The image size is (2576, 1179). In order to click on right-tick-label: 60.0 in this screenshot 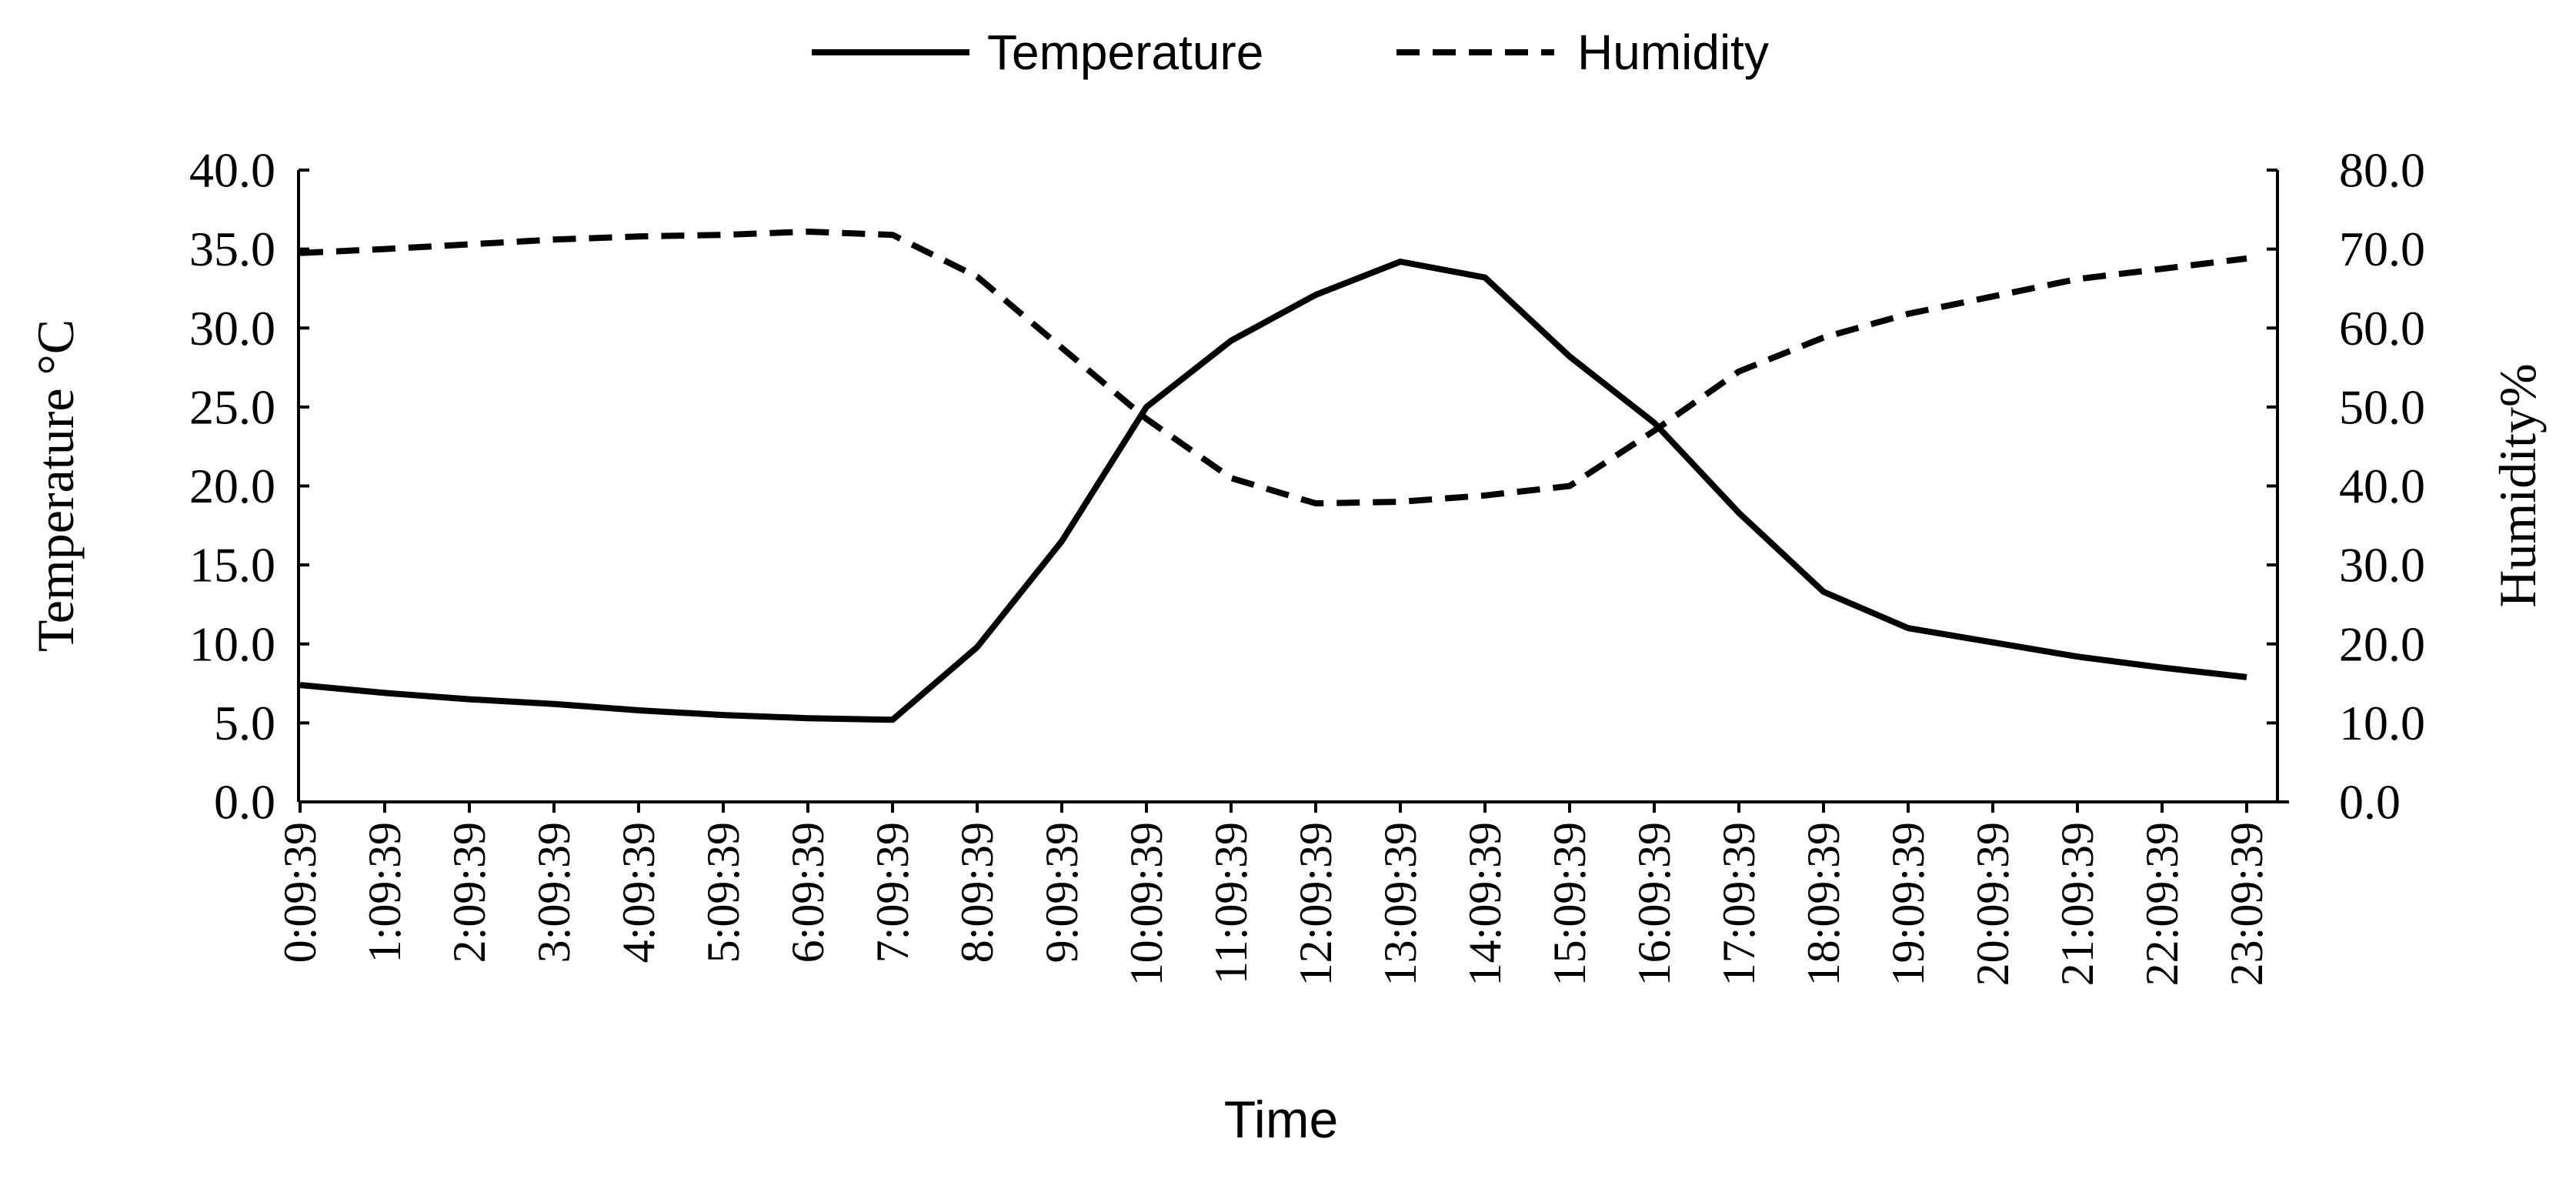, I will do `click(2382, 328)`.